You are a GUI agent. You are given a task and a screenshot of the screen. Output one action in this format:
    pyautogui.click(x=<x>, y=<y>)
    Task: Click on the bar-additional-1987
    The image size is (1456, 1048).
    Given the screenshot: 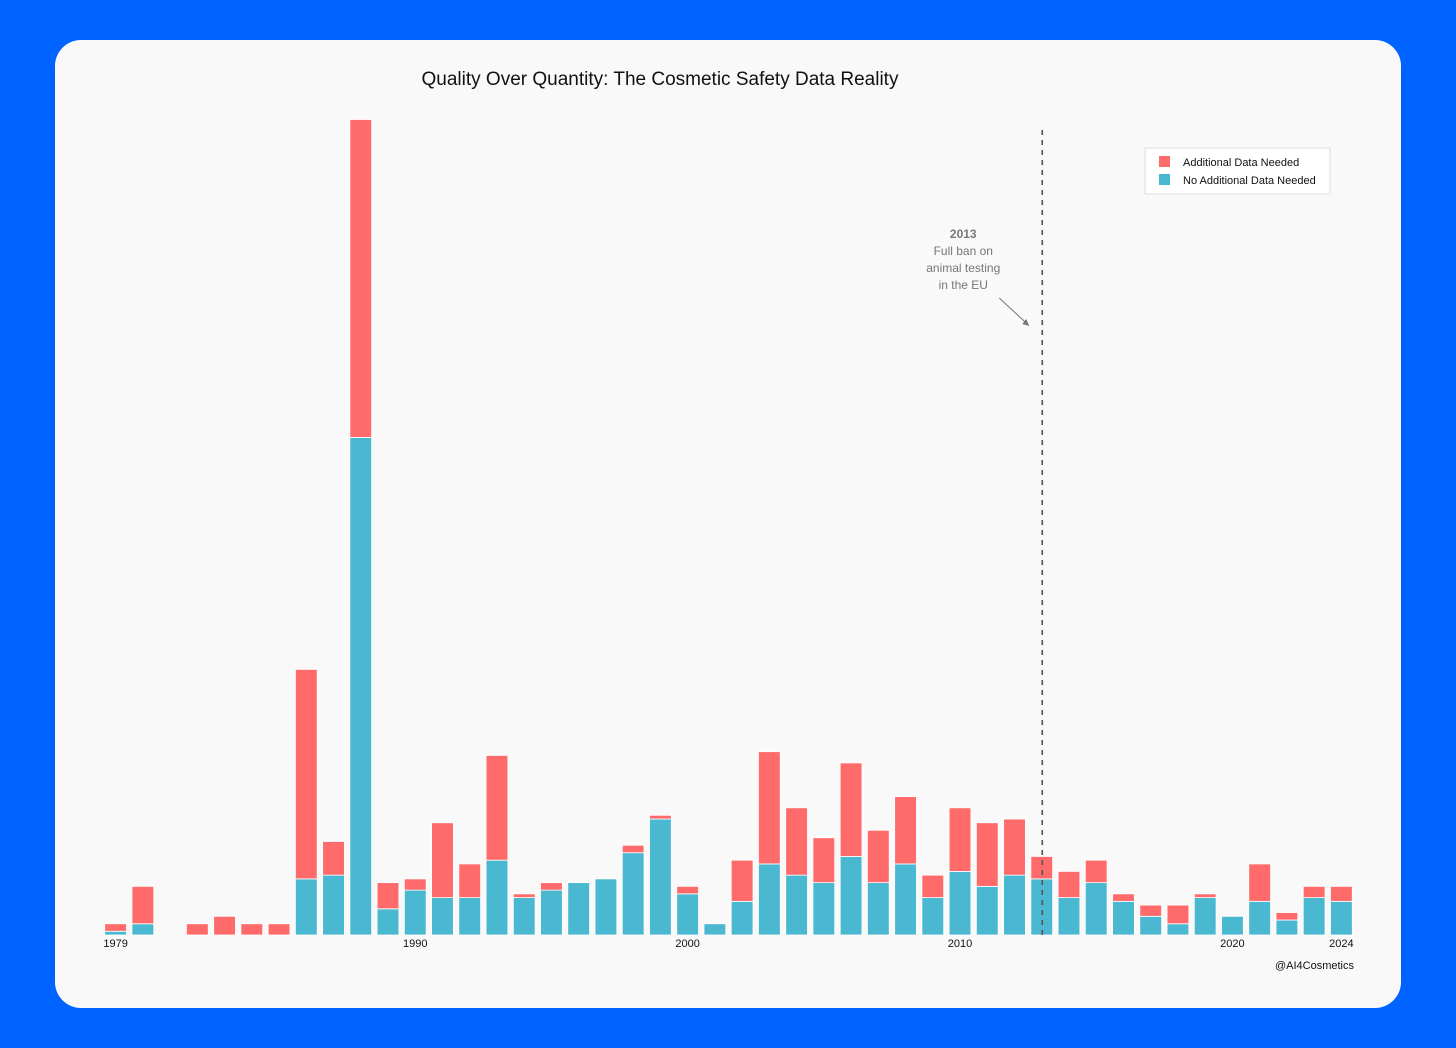 What is the action you would take?
    pyautogui.click(x=333, y=858)
    